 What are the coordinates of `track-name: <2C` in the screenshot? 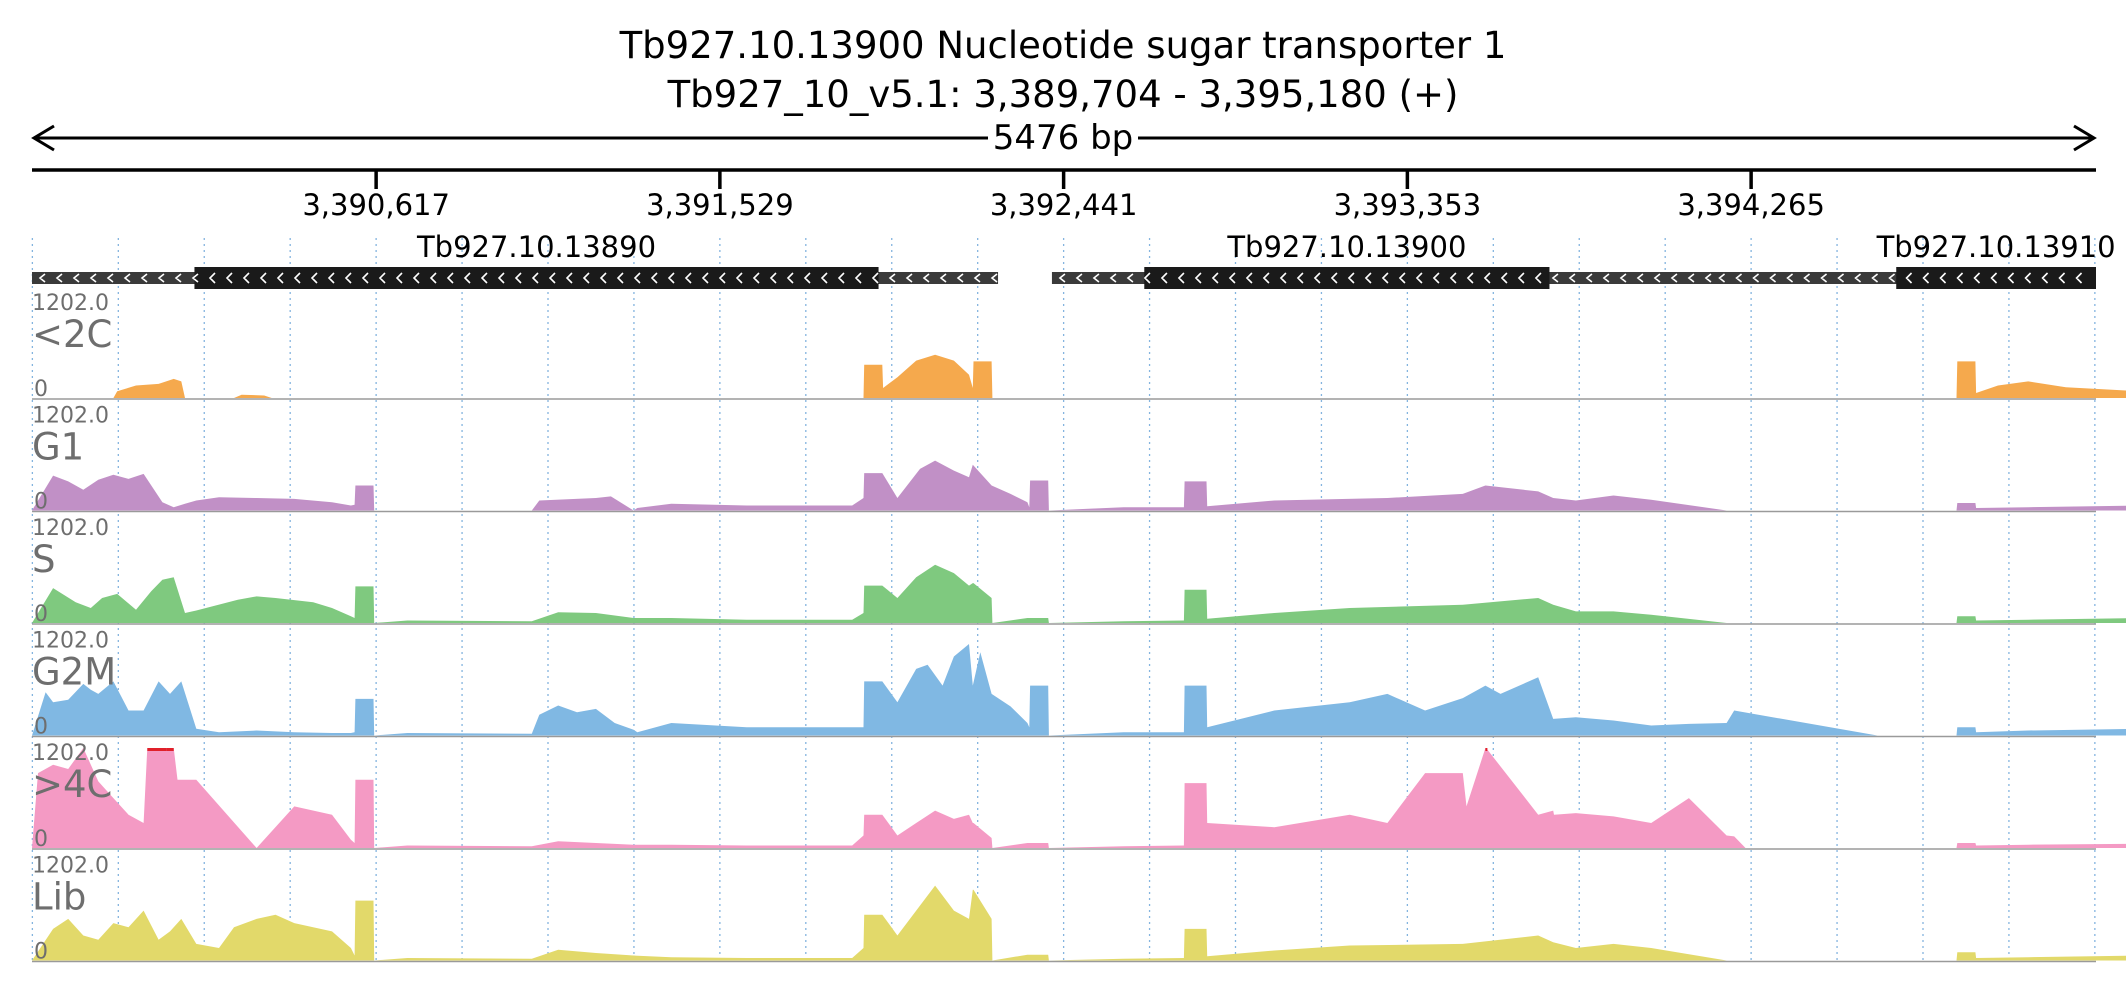 It's located at (72, 334).